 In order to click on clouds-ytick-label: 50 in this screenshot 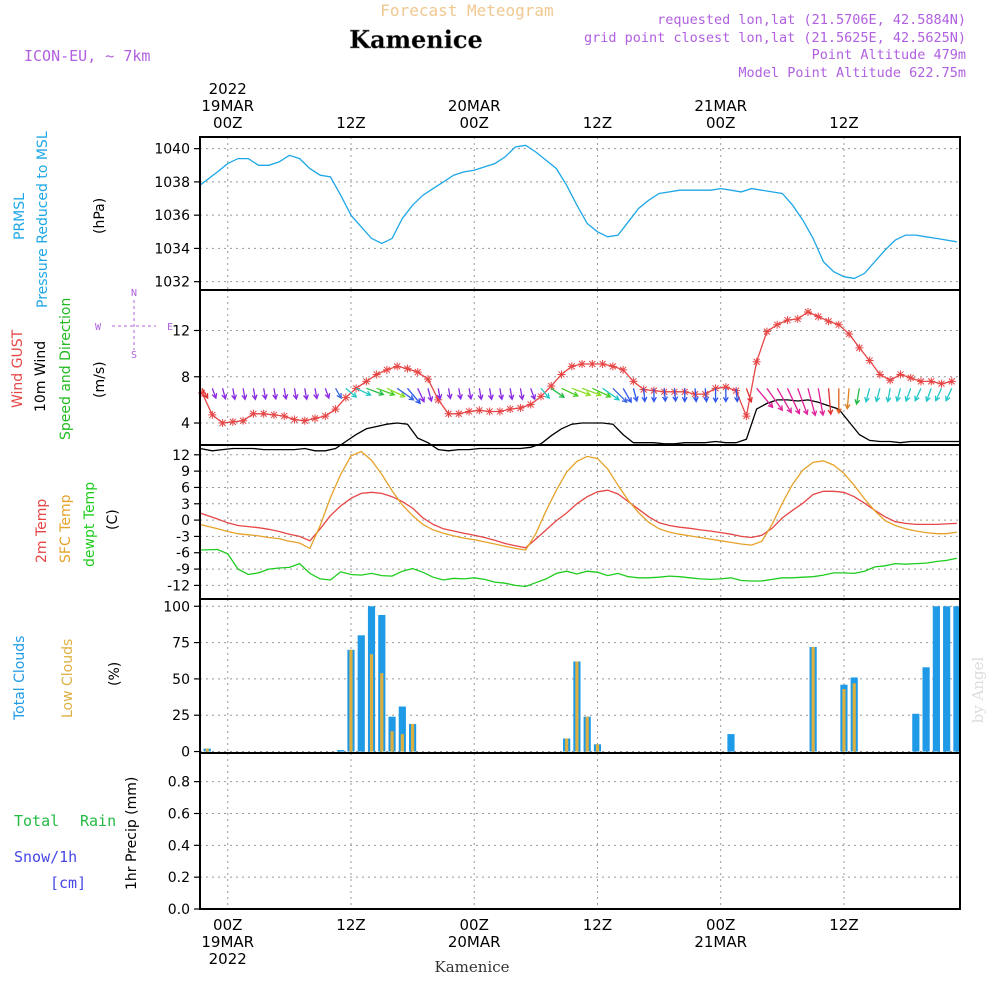, I will do `click(181, 680)`.